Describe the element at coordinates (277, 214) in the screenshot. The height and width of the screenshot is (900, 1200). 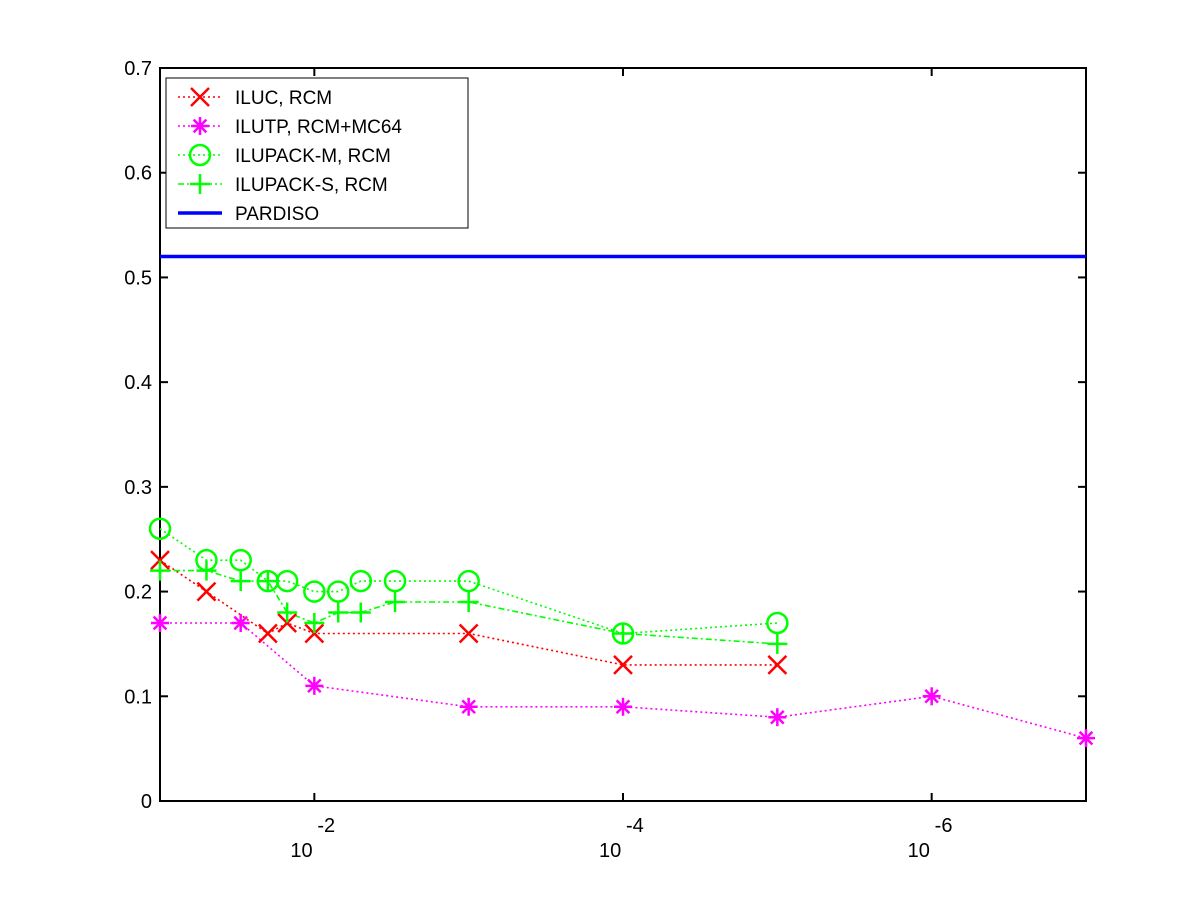
I see `legend-label: PARDISO` at that location.